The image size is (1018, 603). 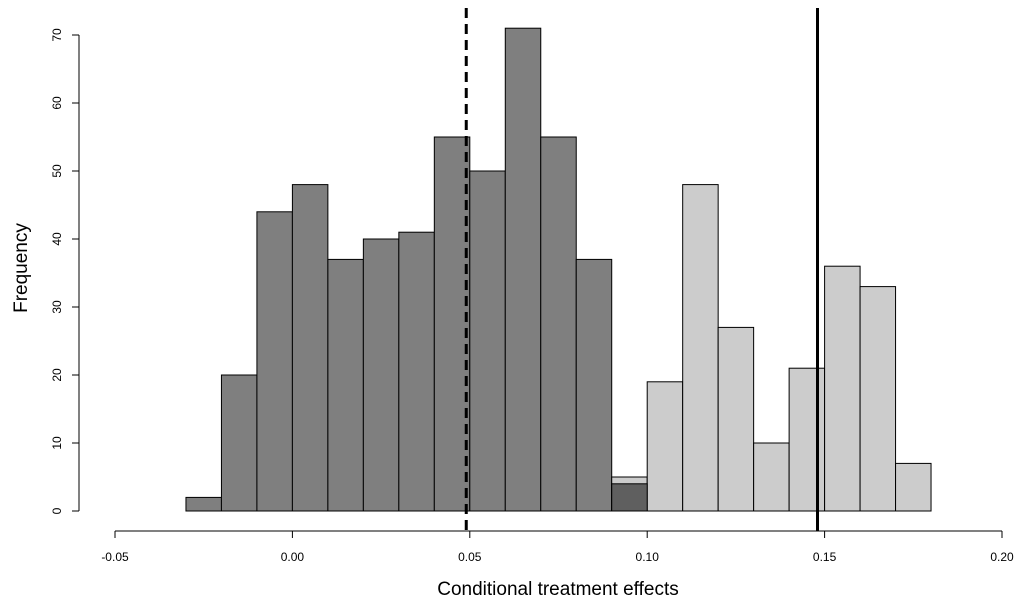 I want to click on x-tick-label: 0.00, so click(x=293, y=557).